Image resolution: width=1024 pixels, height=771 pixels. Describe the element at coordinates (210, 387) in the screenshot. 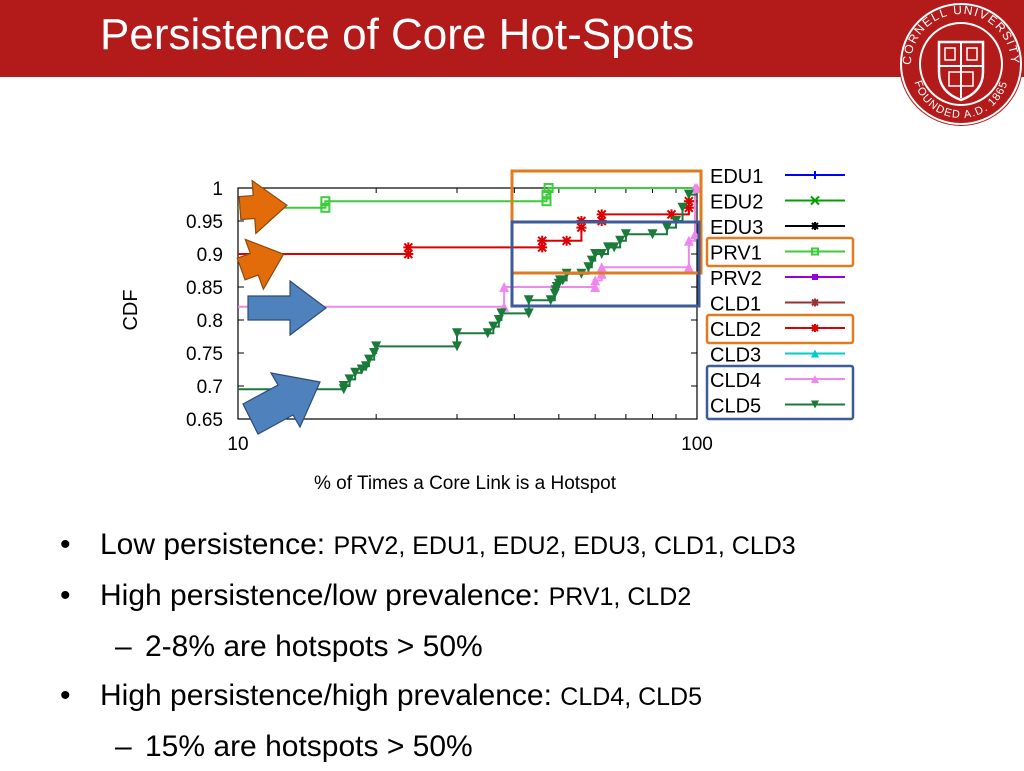

I see `y-tick-label: 0.7` at that location.